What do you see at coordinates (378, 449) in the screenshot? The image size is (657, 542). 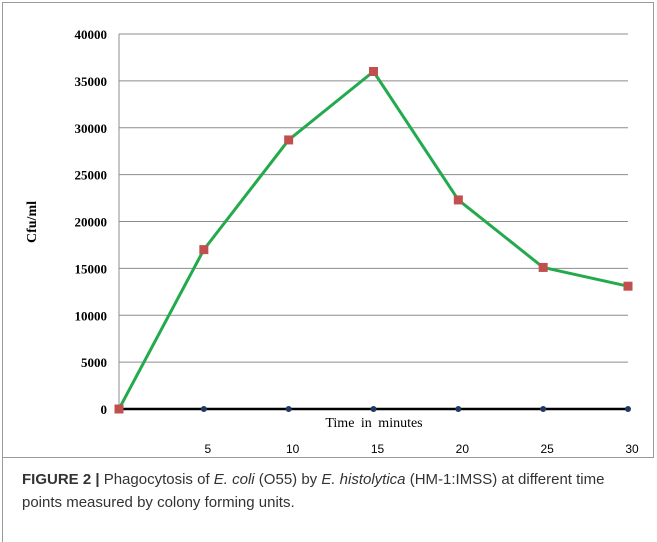 I see `x-tick-label: 15` at bounding box center [378, 449].